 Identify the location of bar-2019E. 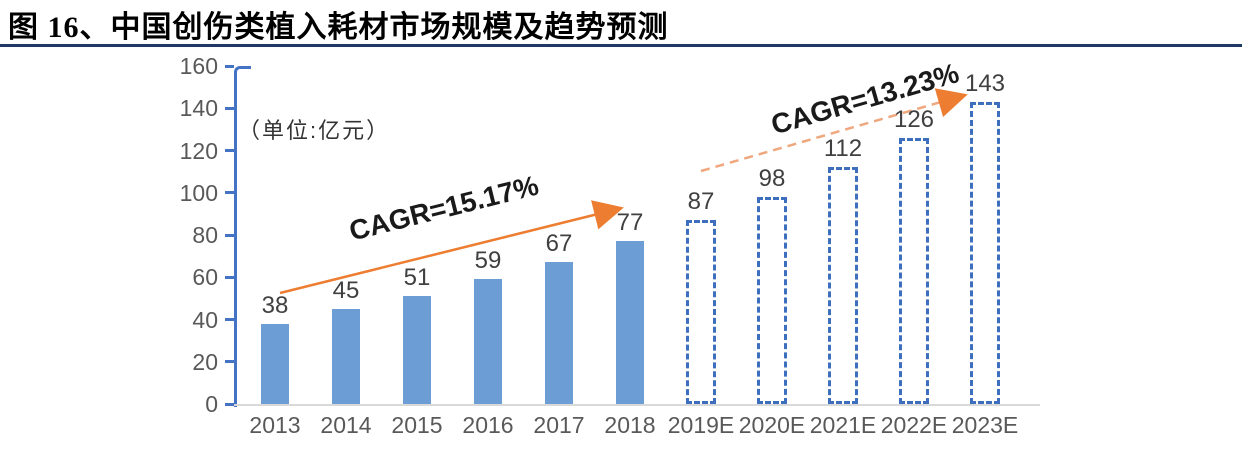
(701, 312).